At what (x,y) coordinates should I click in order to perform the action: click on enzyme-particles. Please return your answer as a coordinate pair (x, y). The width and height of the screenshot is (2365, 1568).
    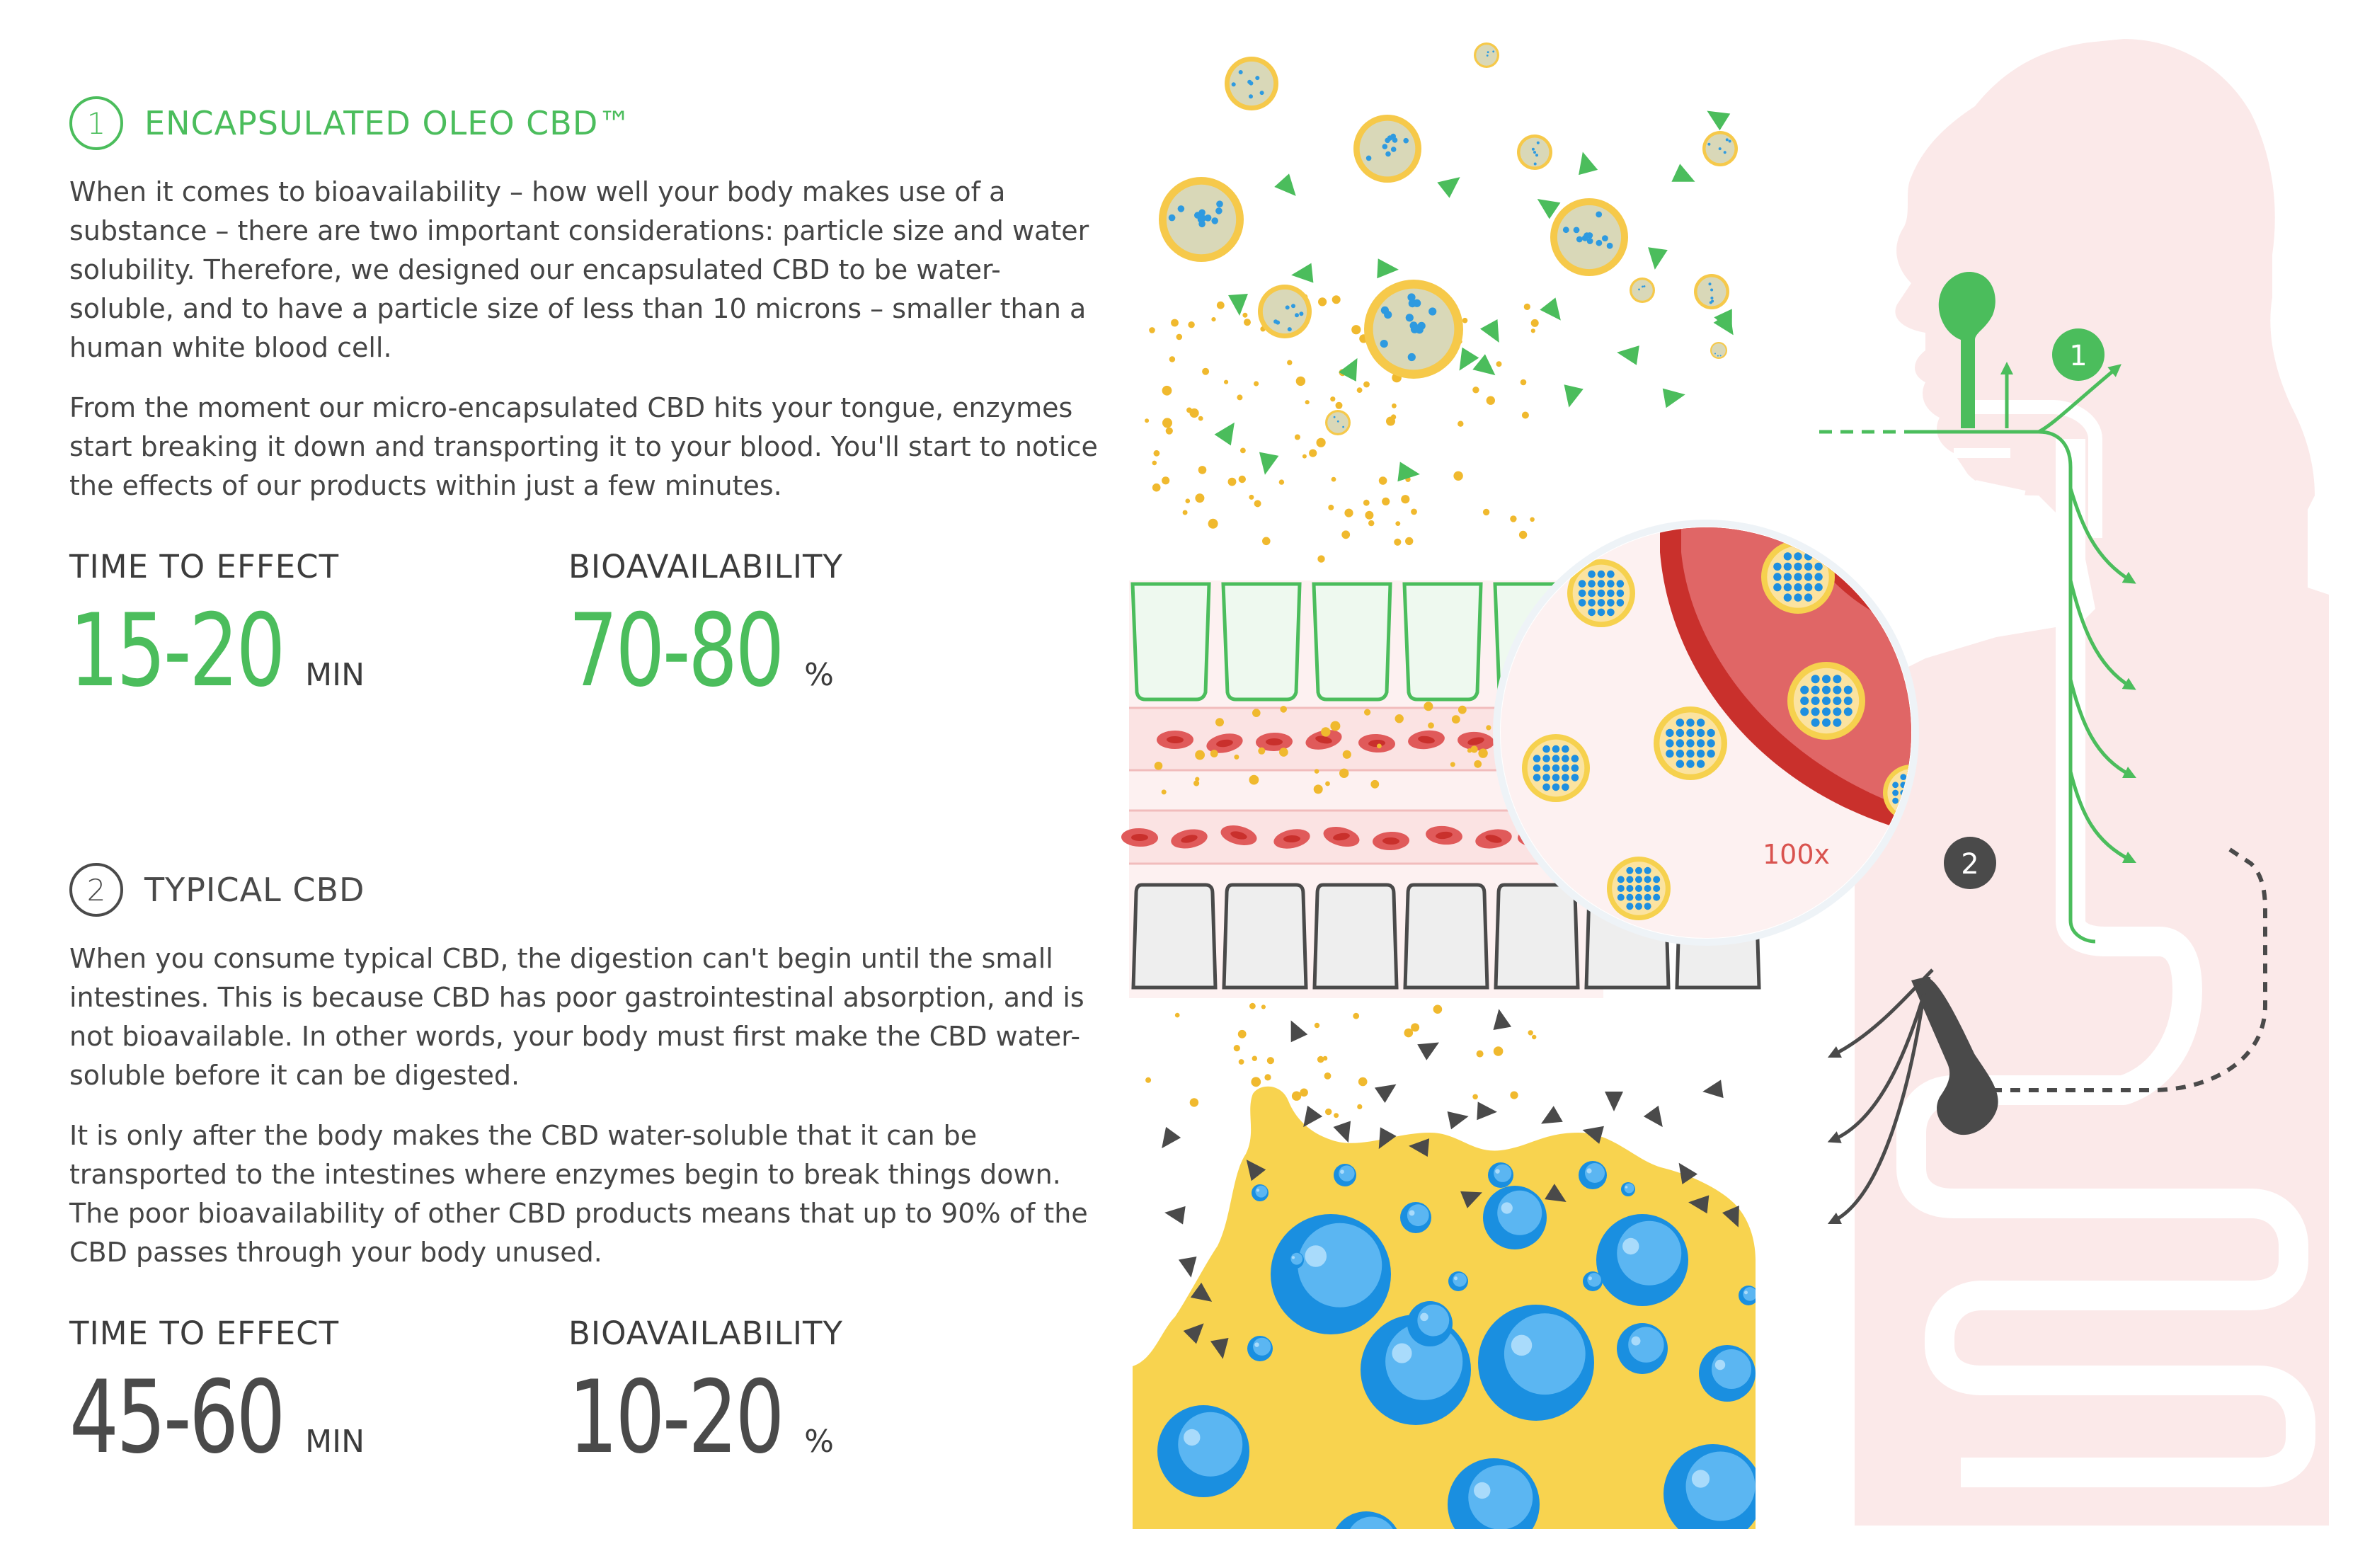
    Looking at the image, I should click on (1474, 296).